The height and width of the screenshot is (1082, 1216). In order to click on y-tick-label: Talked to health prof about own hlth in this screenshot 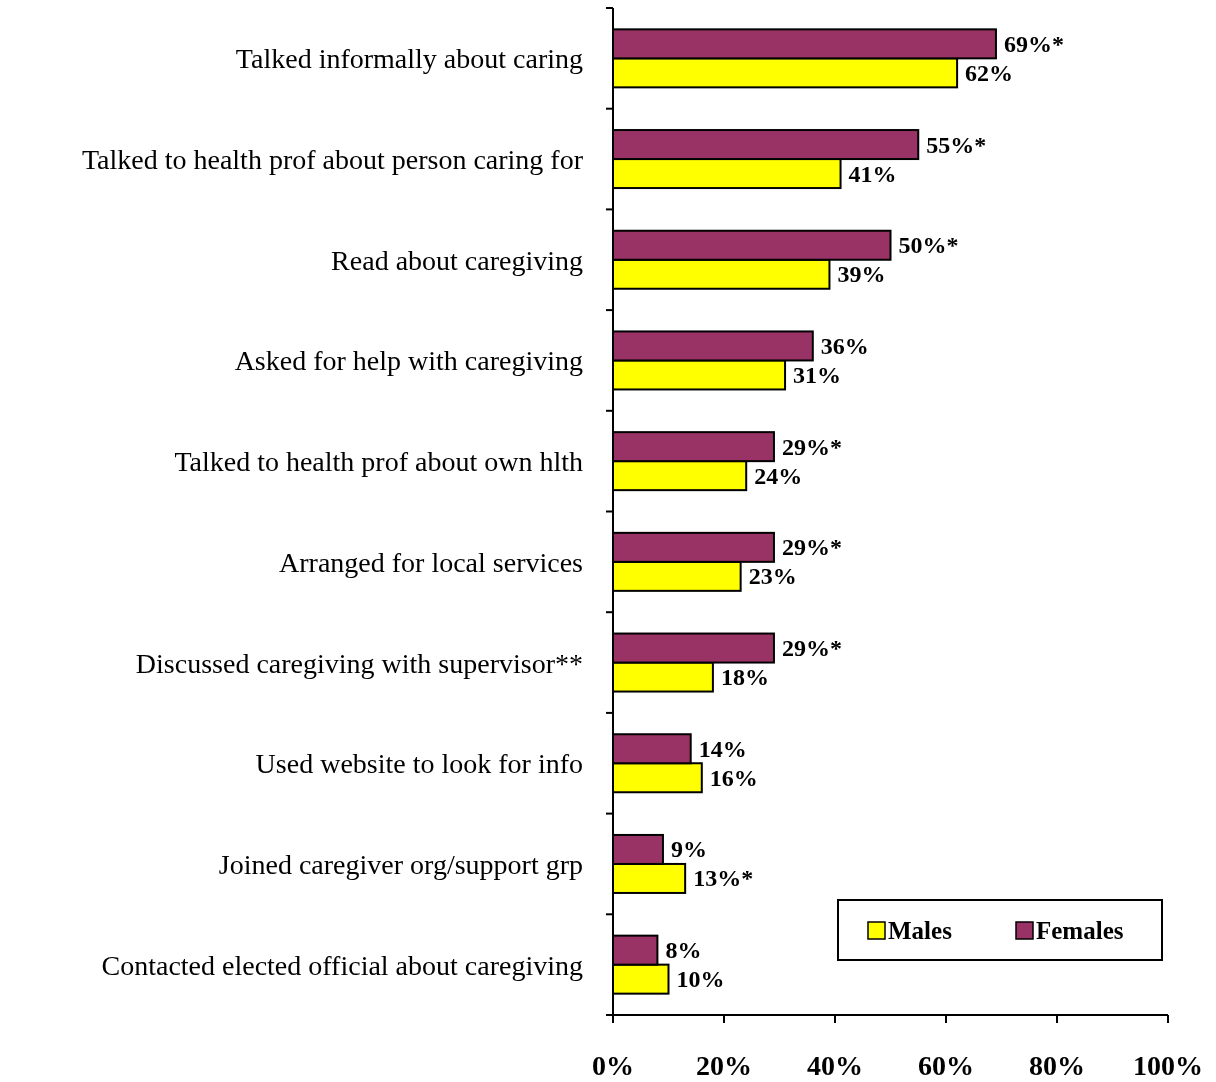, I will do `click(378, 462)`.